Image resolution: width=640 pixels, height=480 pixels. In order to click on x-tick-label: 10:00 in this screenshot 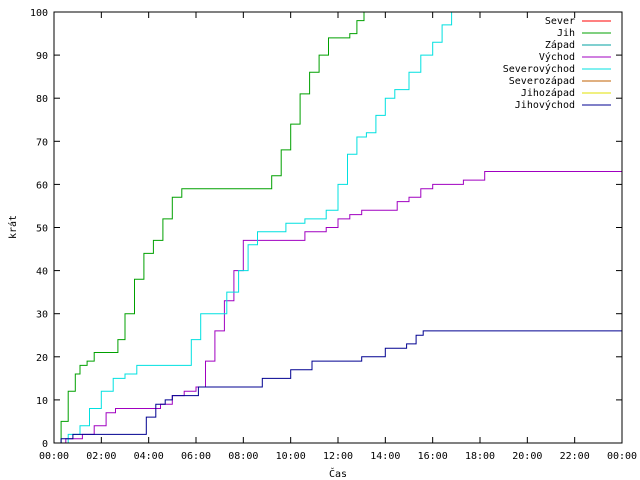, I will do `click(291, 456)`.